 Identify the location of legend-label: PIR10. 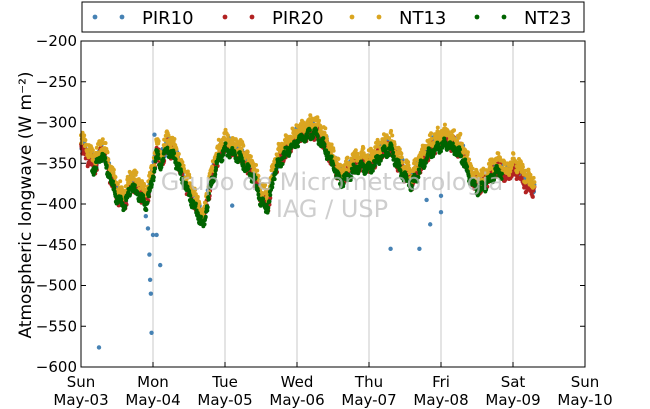
(168, 18).